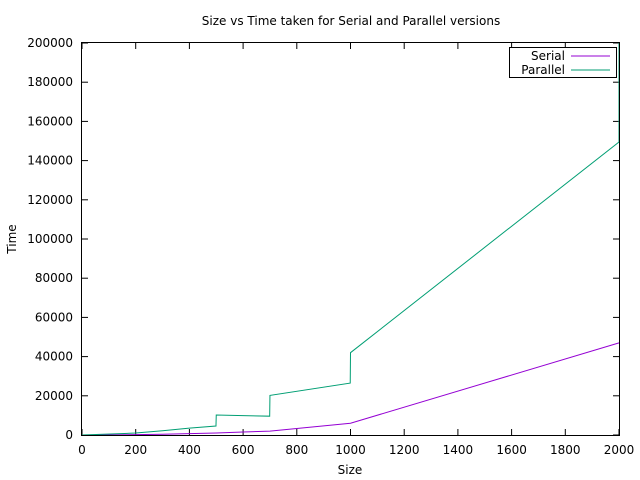  Describe the element at coordinates (511, 450) in the screenshot. I see `x-tick-label: 1600` at that location.